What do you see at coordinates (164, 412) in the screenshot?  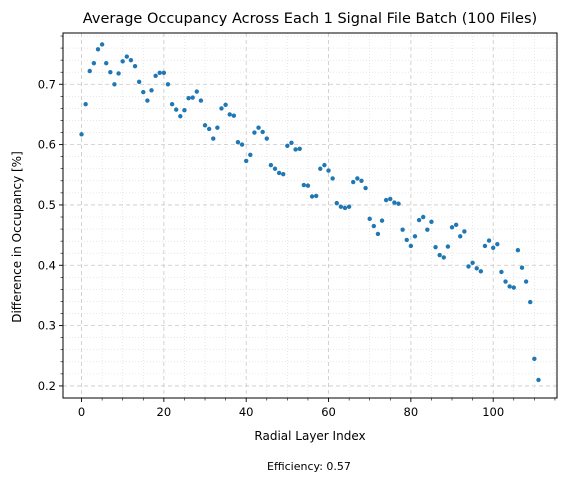 I see `x-tick-label: 20` at bounding box center [164, 412].